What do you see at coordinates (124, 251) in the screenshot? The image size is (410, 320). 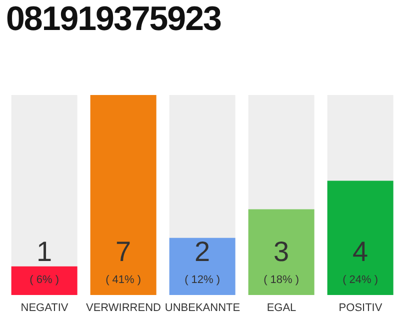 I see `data-label: 7` at bounding box center [124, 251].